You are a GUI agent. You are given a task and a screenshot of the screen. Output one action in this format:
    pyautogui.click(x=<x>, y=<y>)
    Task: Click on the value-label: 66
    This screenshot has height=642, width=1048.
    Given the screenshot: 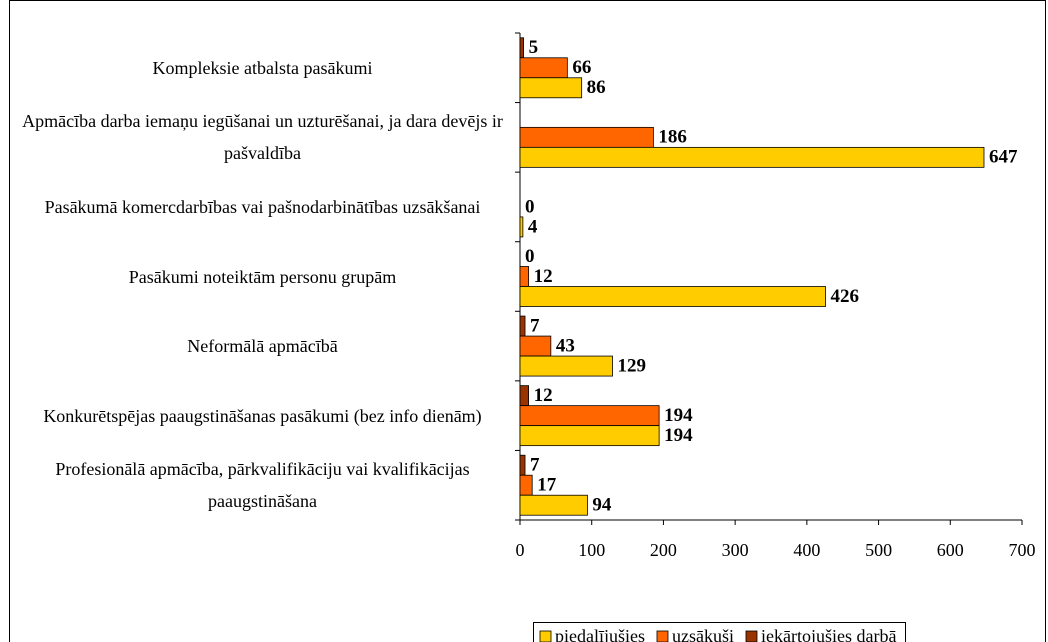 What is the action you would take?
    pyautogui.click(x=581, y=67)
    